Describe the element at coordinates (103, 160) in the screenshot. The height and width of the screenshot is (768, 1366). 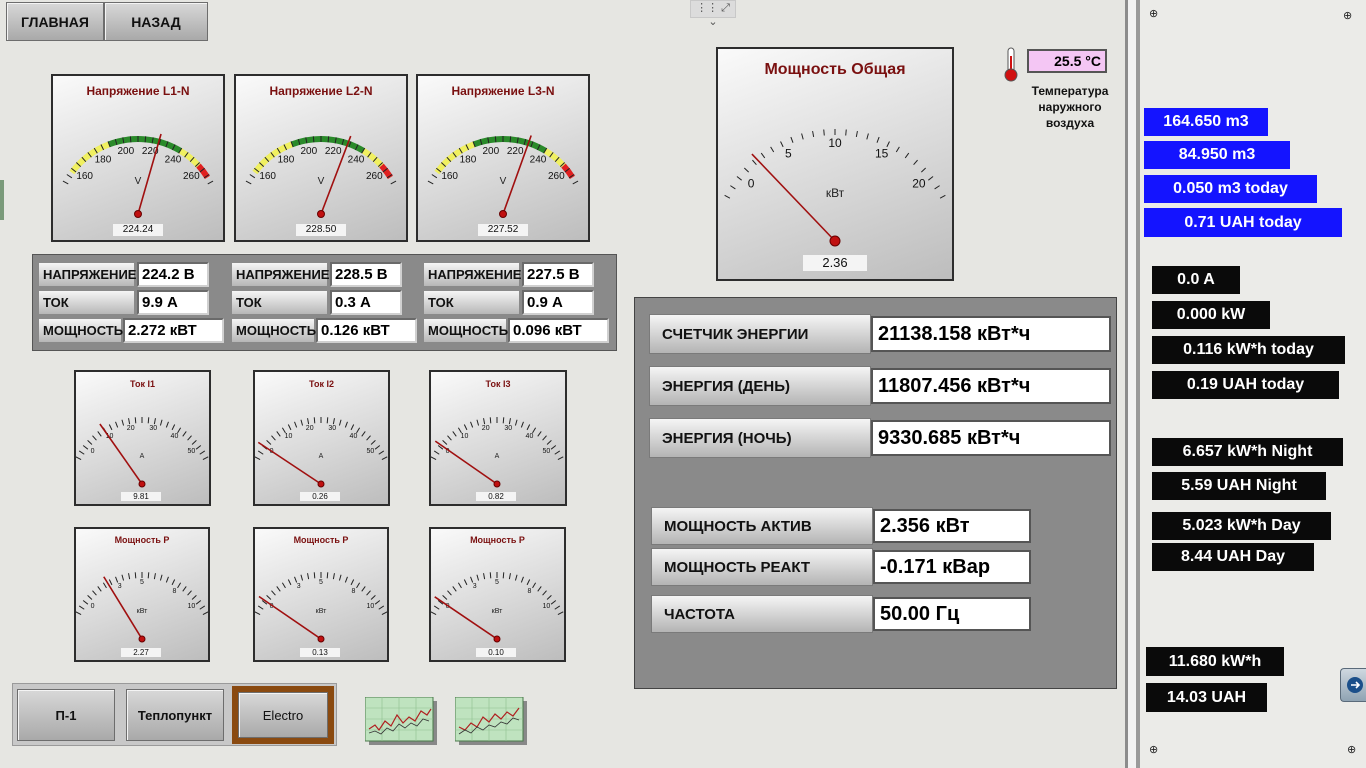
I see `gauge-tick-label: 180` at that location.